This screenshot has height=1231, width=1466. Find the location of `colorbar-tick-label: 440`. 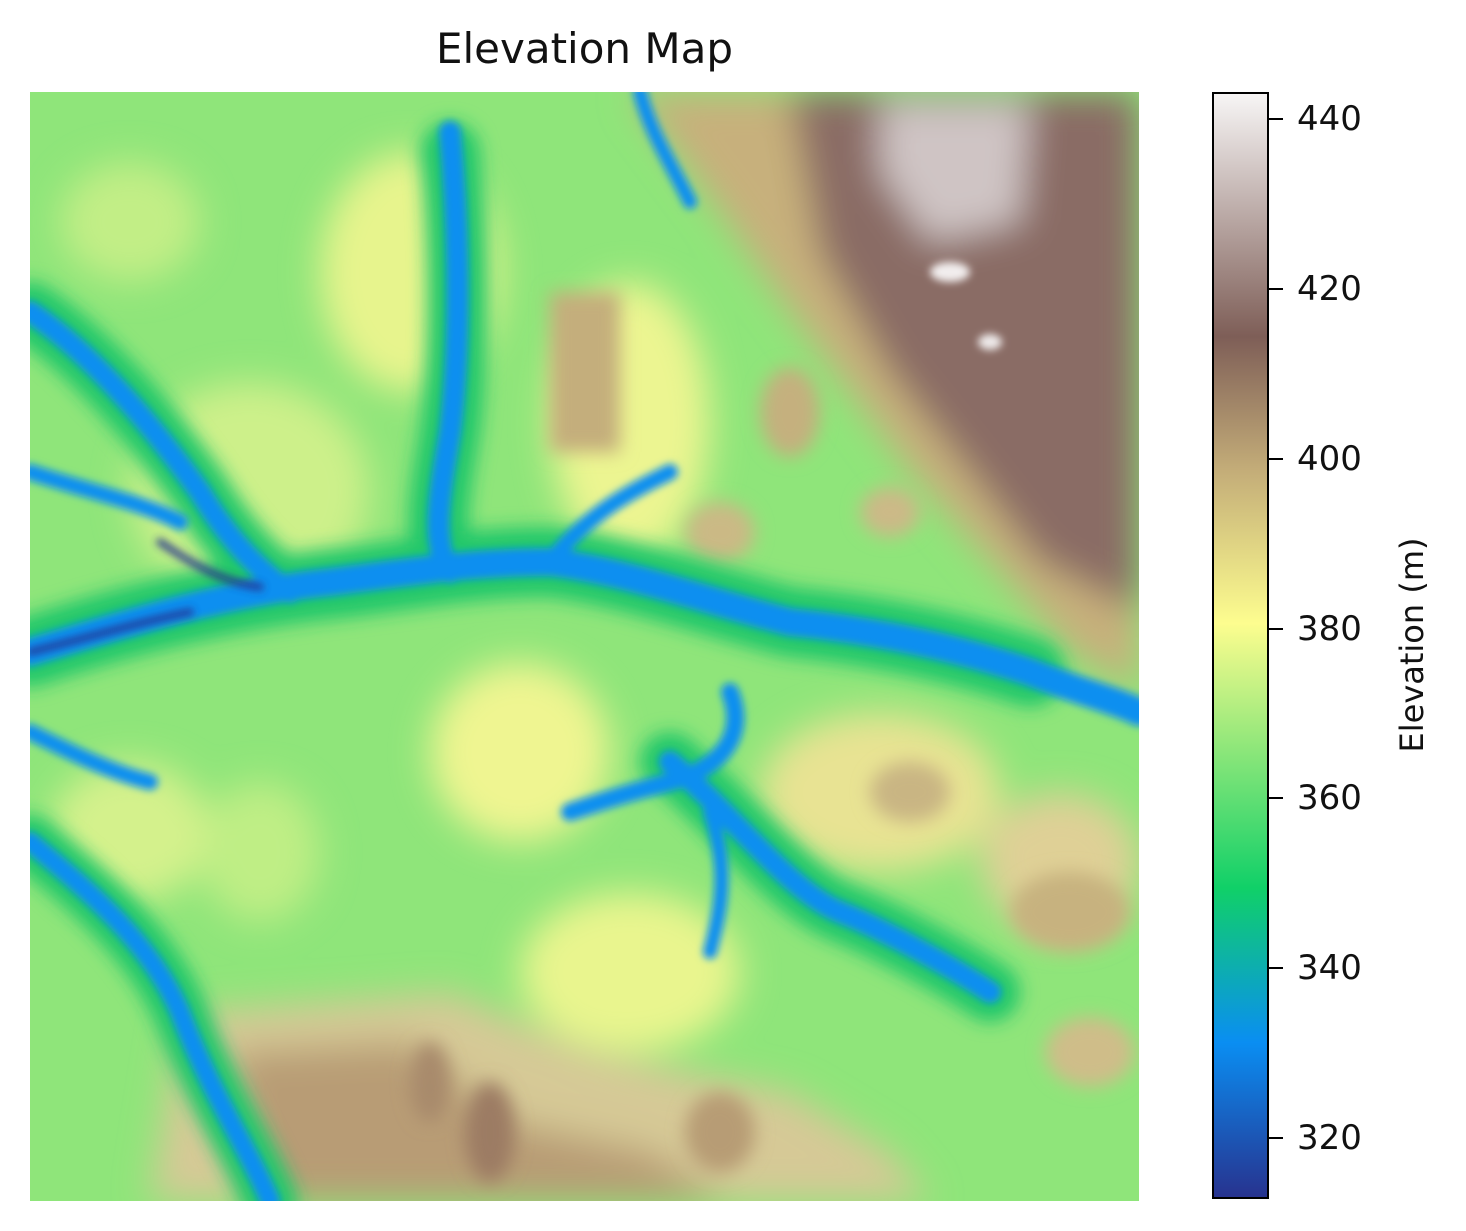

colorbar-tick-label: 440 is located at coordinates (1329, 119).